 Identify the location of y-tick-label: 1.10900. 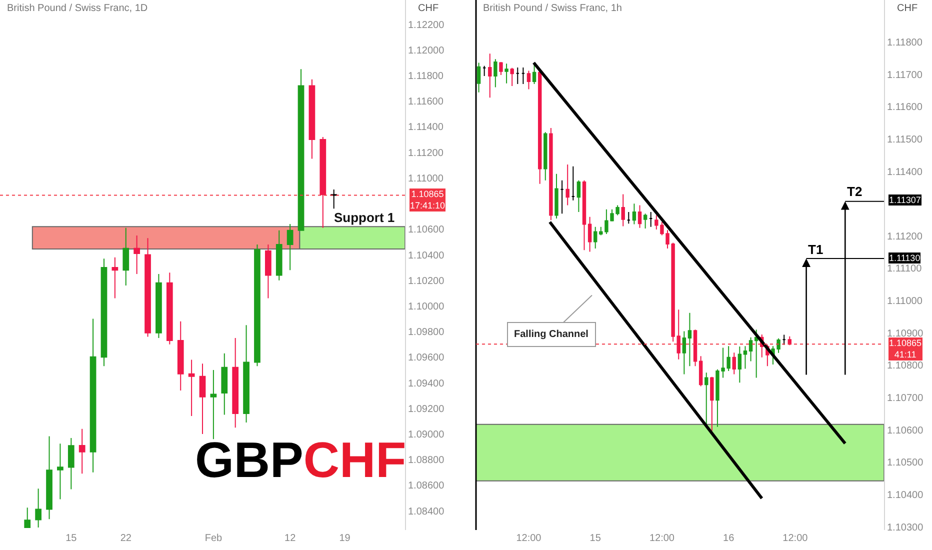
(905, 334).